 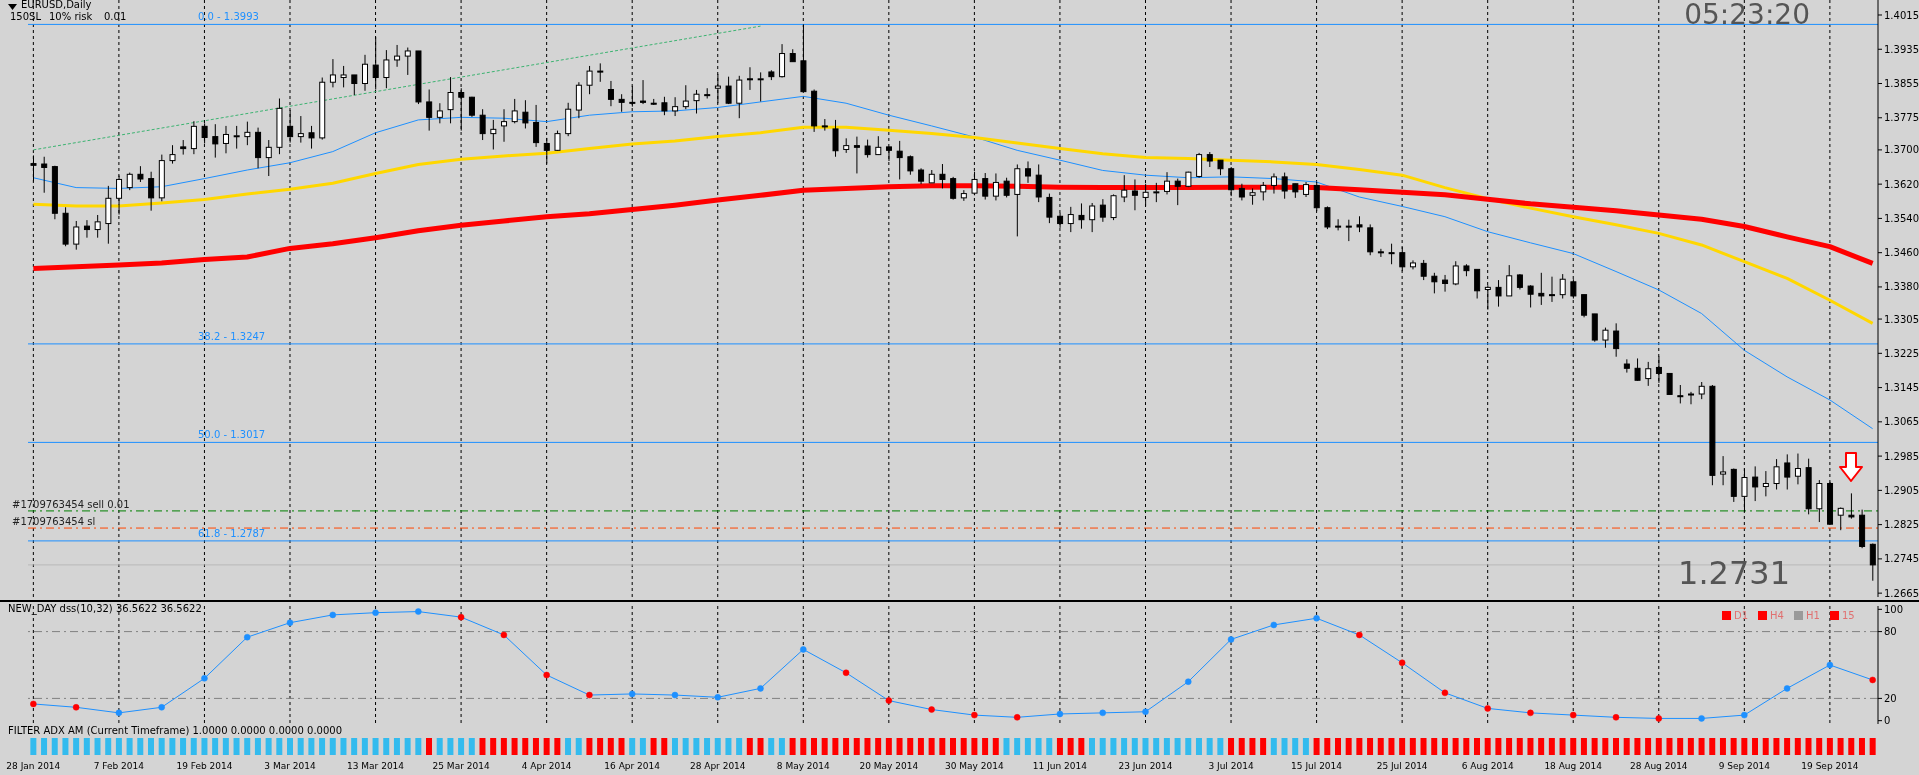 What do you see at coordinates (1901, 184) in the screenshot?
I see `y-tick-label: 1.3620` at bounding box center [1901, 184].